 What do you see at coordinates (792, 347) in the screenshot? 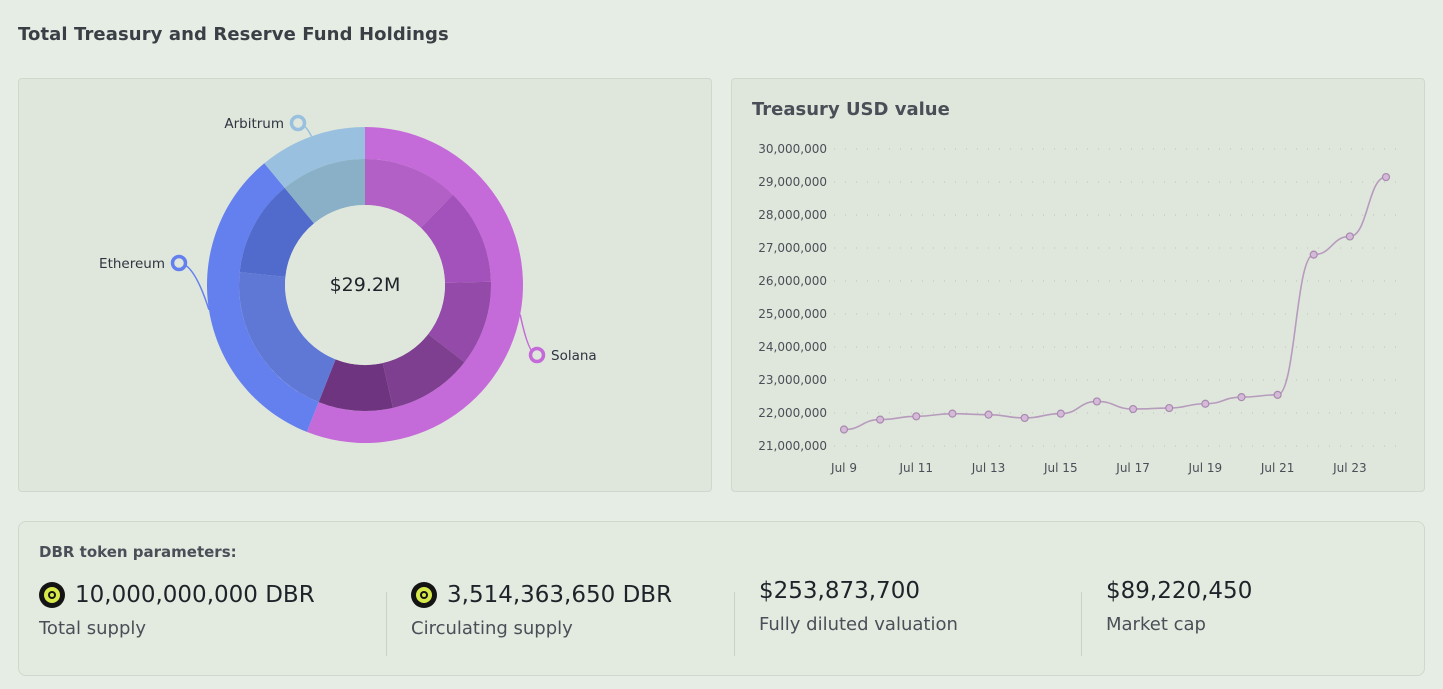
I see `y-tick-label: 24,000,000` at bounding box center [792, 347].